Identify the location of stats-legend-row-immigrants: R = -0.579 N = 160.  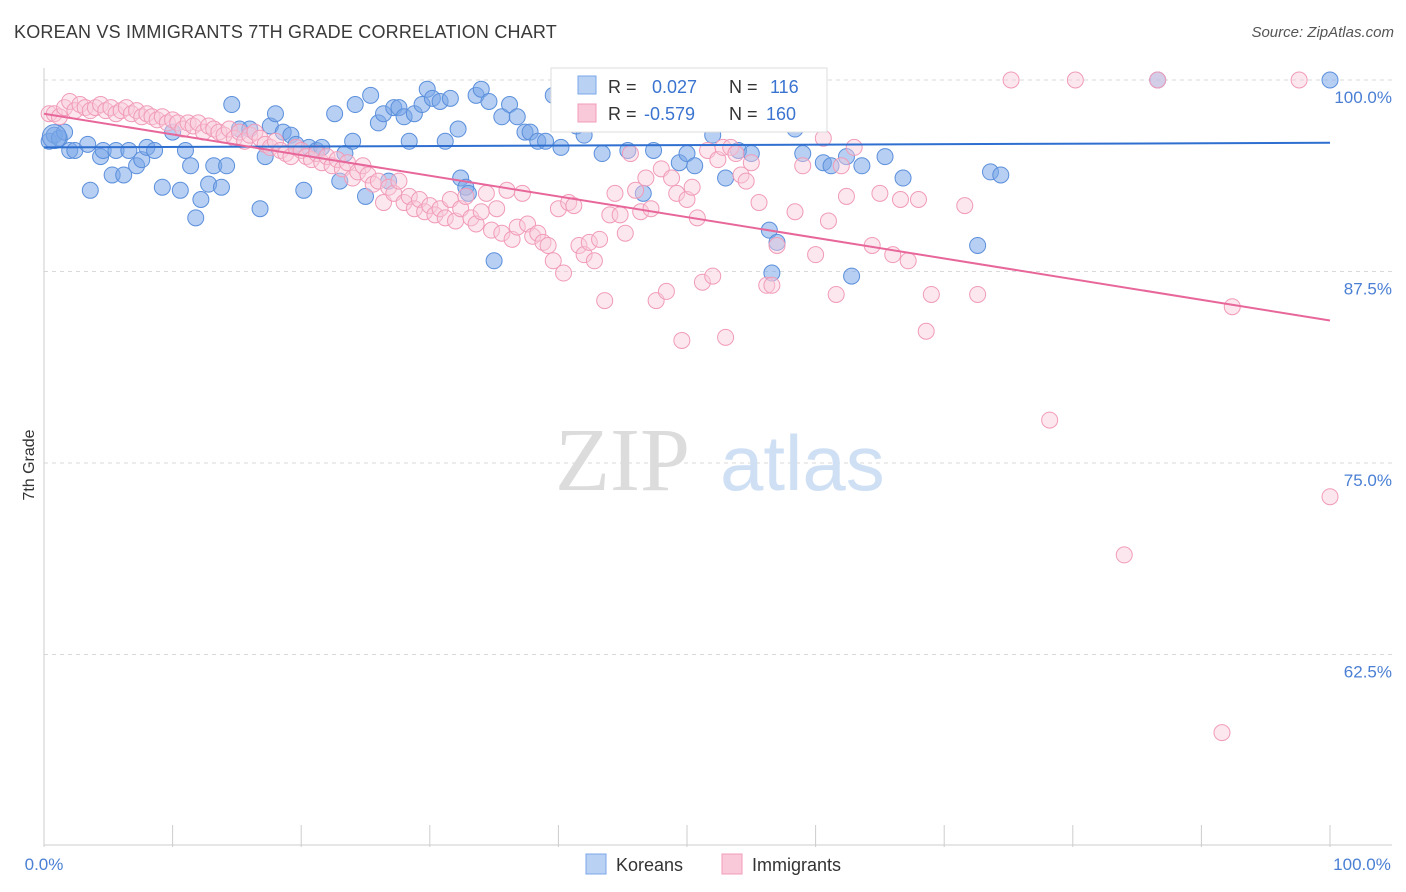
(686, 113).